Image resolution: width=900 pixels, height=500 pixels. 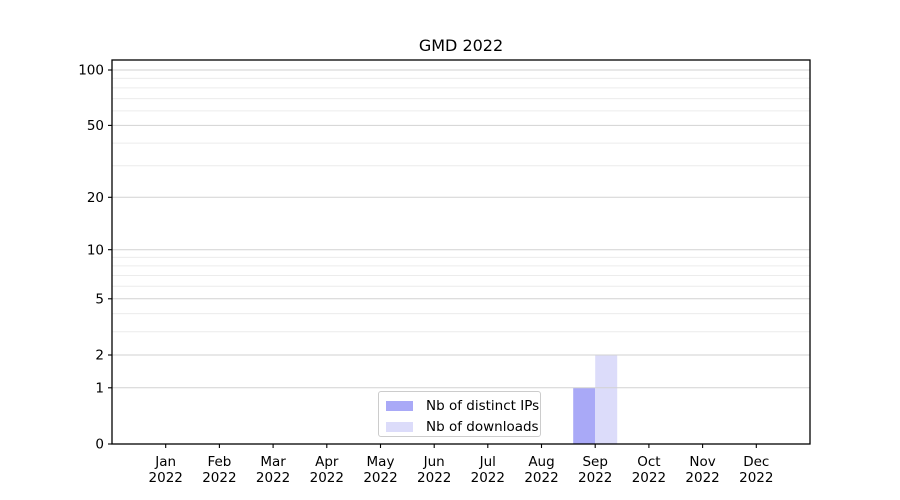 What do you see at coordinates (99, 300) in the screenshot?
I see `y-tick-label-5: 5` at bounding box center [99, 300].